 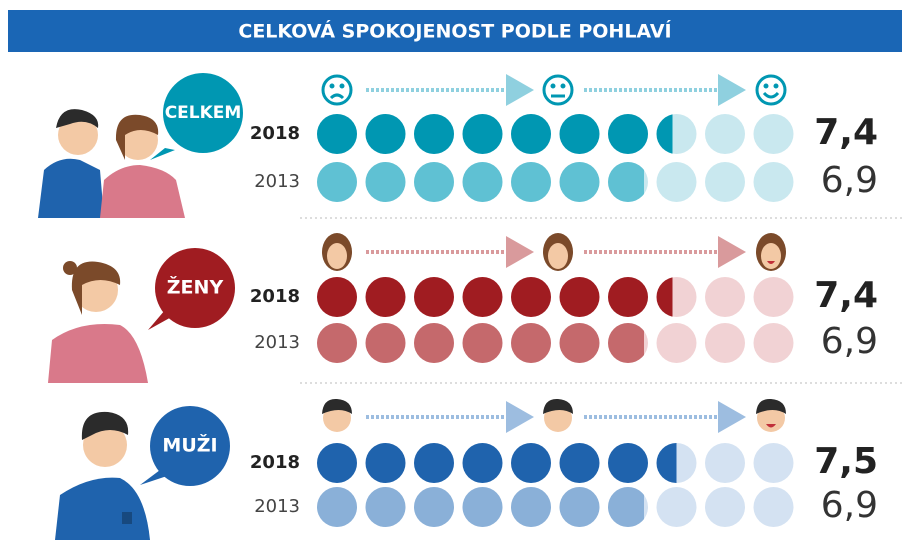 I want to click on group-label: MUŽI, so click(x=189, y=445).